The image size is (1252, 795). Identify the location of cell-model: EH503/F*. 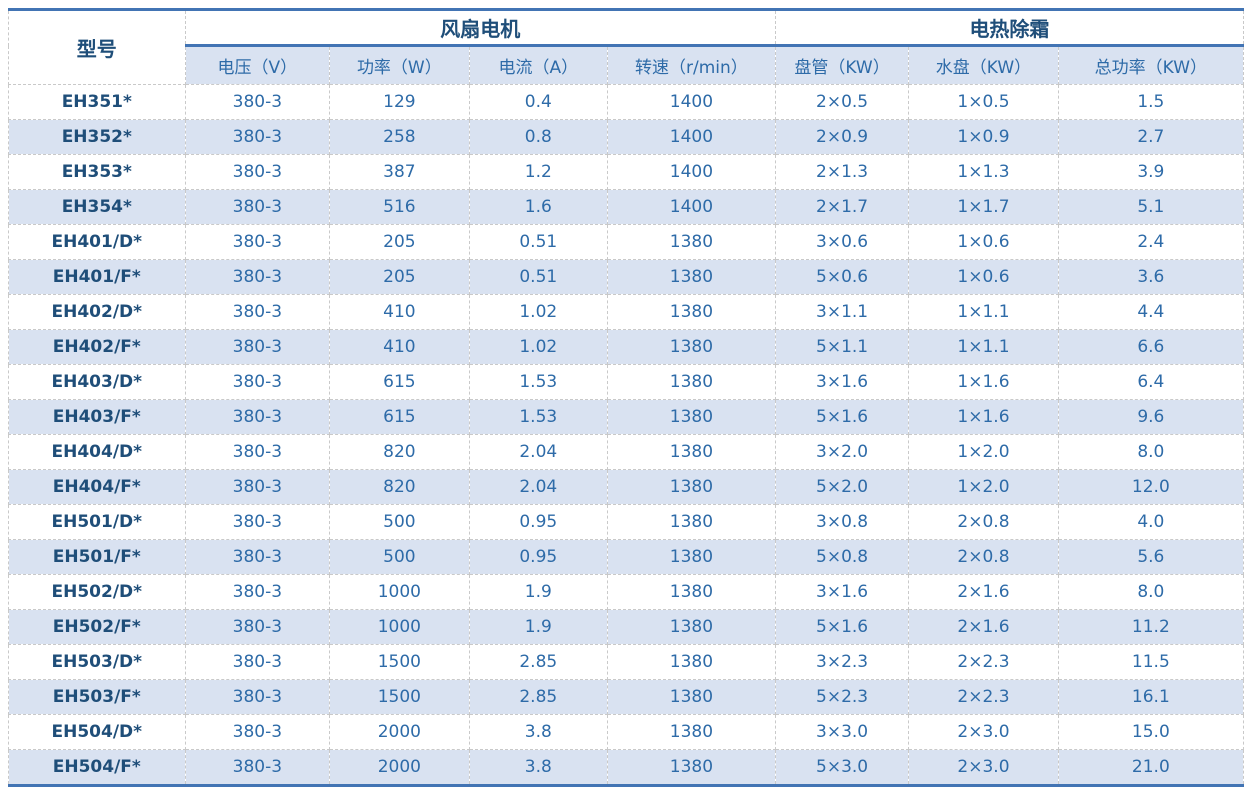
(97, 697).